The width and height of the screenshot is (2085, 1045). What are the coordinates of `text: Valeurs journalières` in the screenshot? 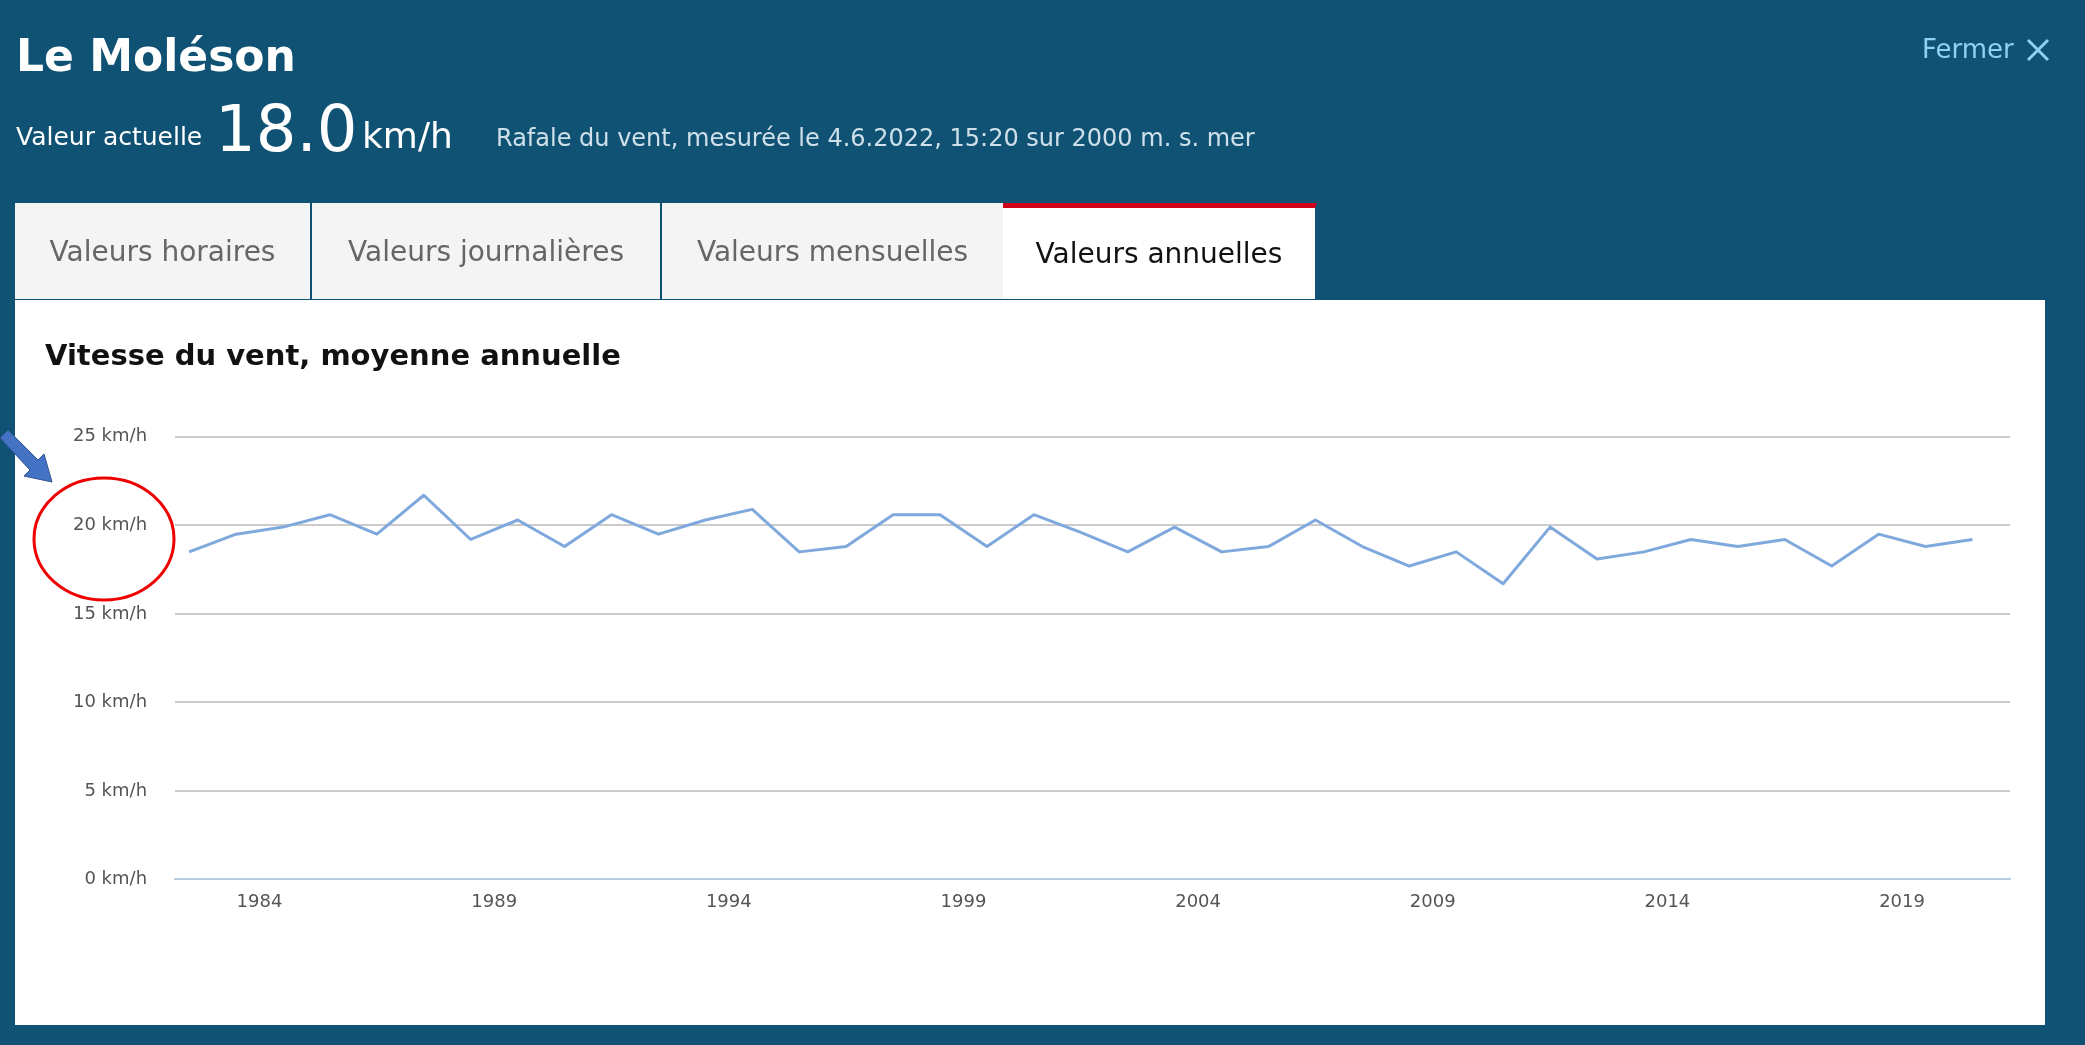 It's located at (487, 251).